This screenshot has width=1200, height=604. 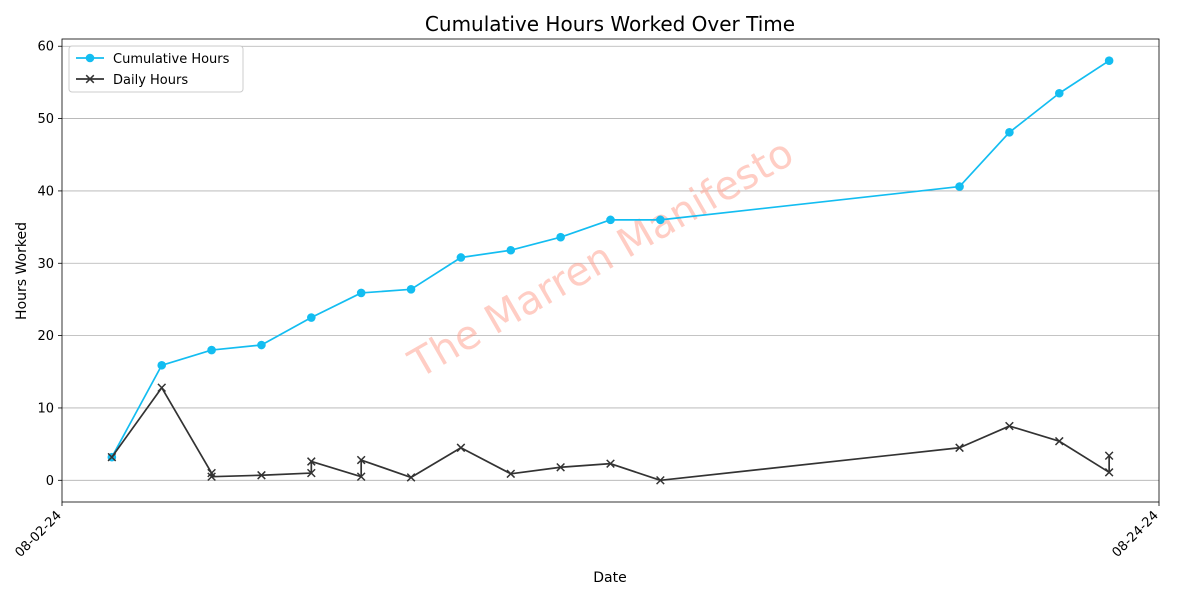 What do you see at coordinates (610, 434) in the screenshot?
I see `series-line-daily-hours` at bounding box center [610, 434].